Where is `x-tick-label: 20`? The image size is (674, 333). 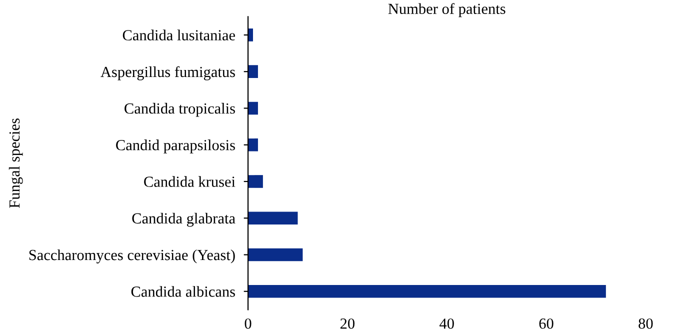
x-tick-label: 20 is located at coordinates (347, 323).